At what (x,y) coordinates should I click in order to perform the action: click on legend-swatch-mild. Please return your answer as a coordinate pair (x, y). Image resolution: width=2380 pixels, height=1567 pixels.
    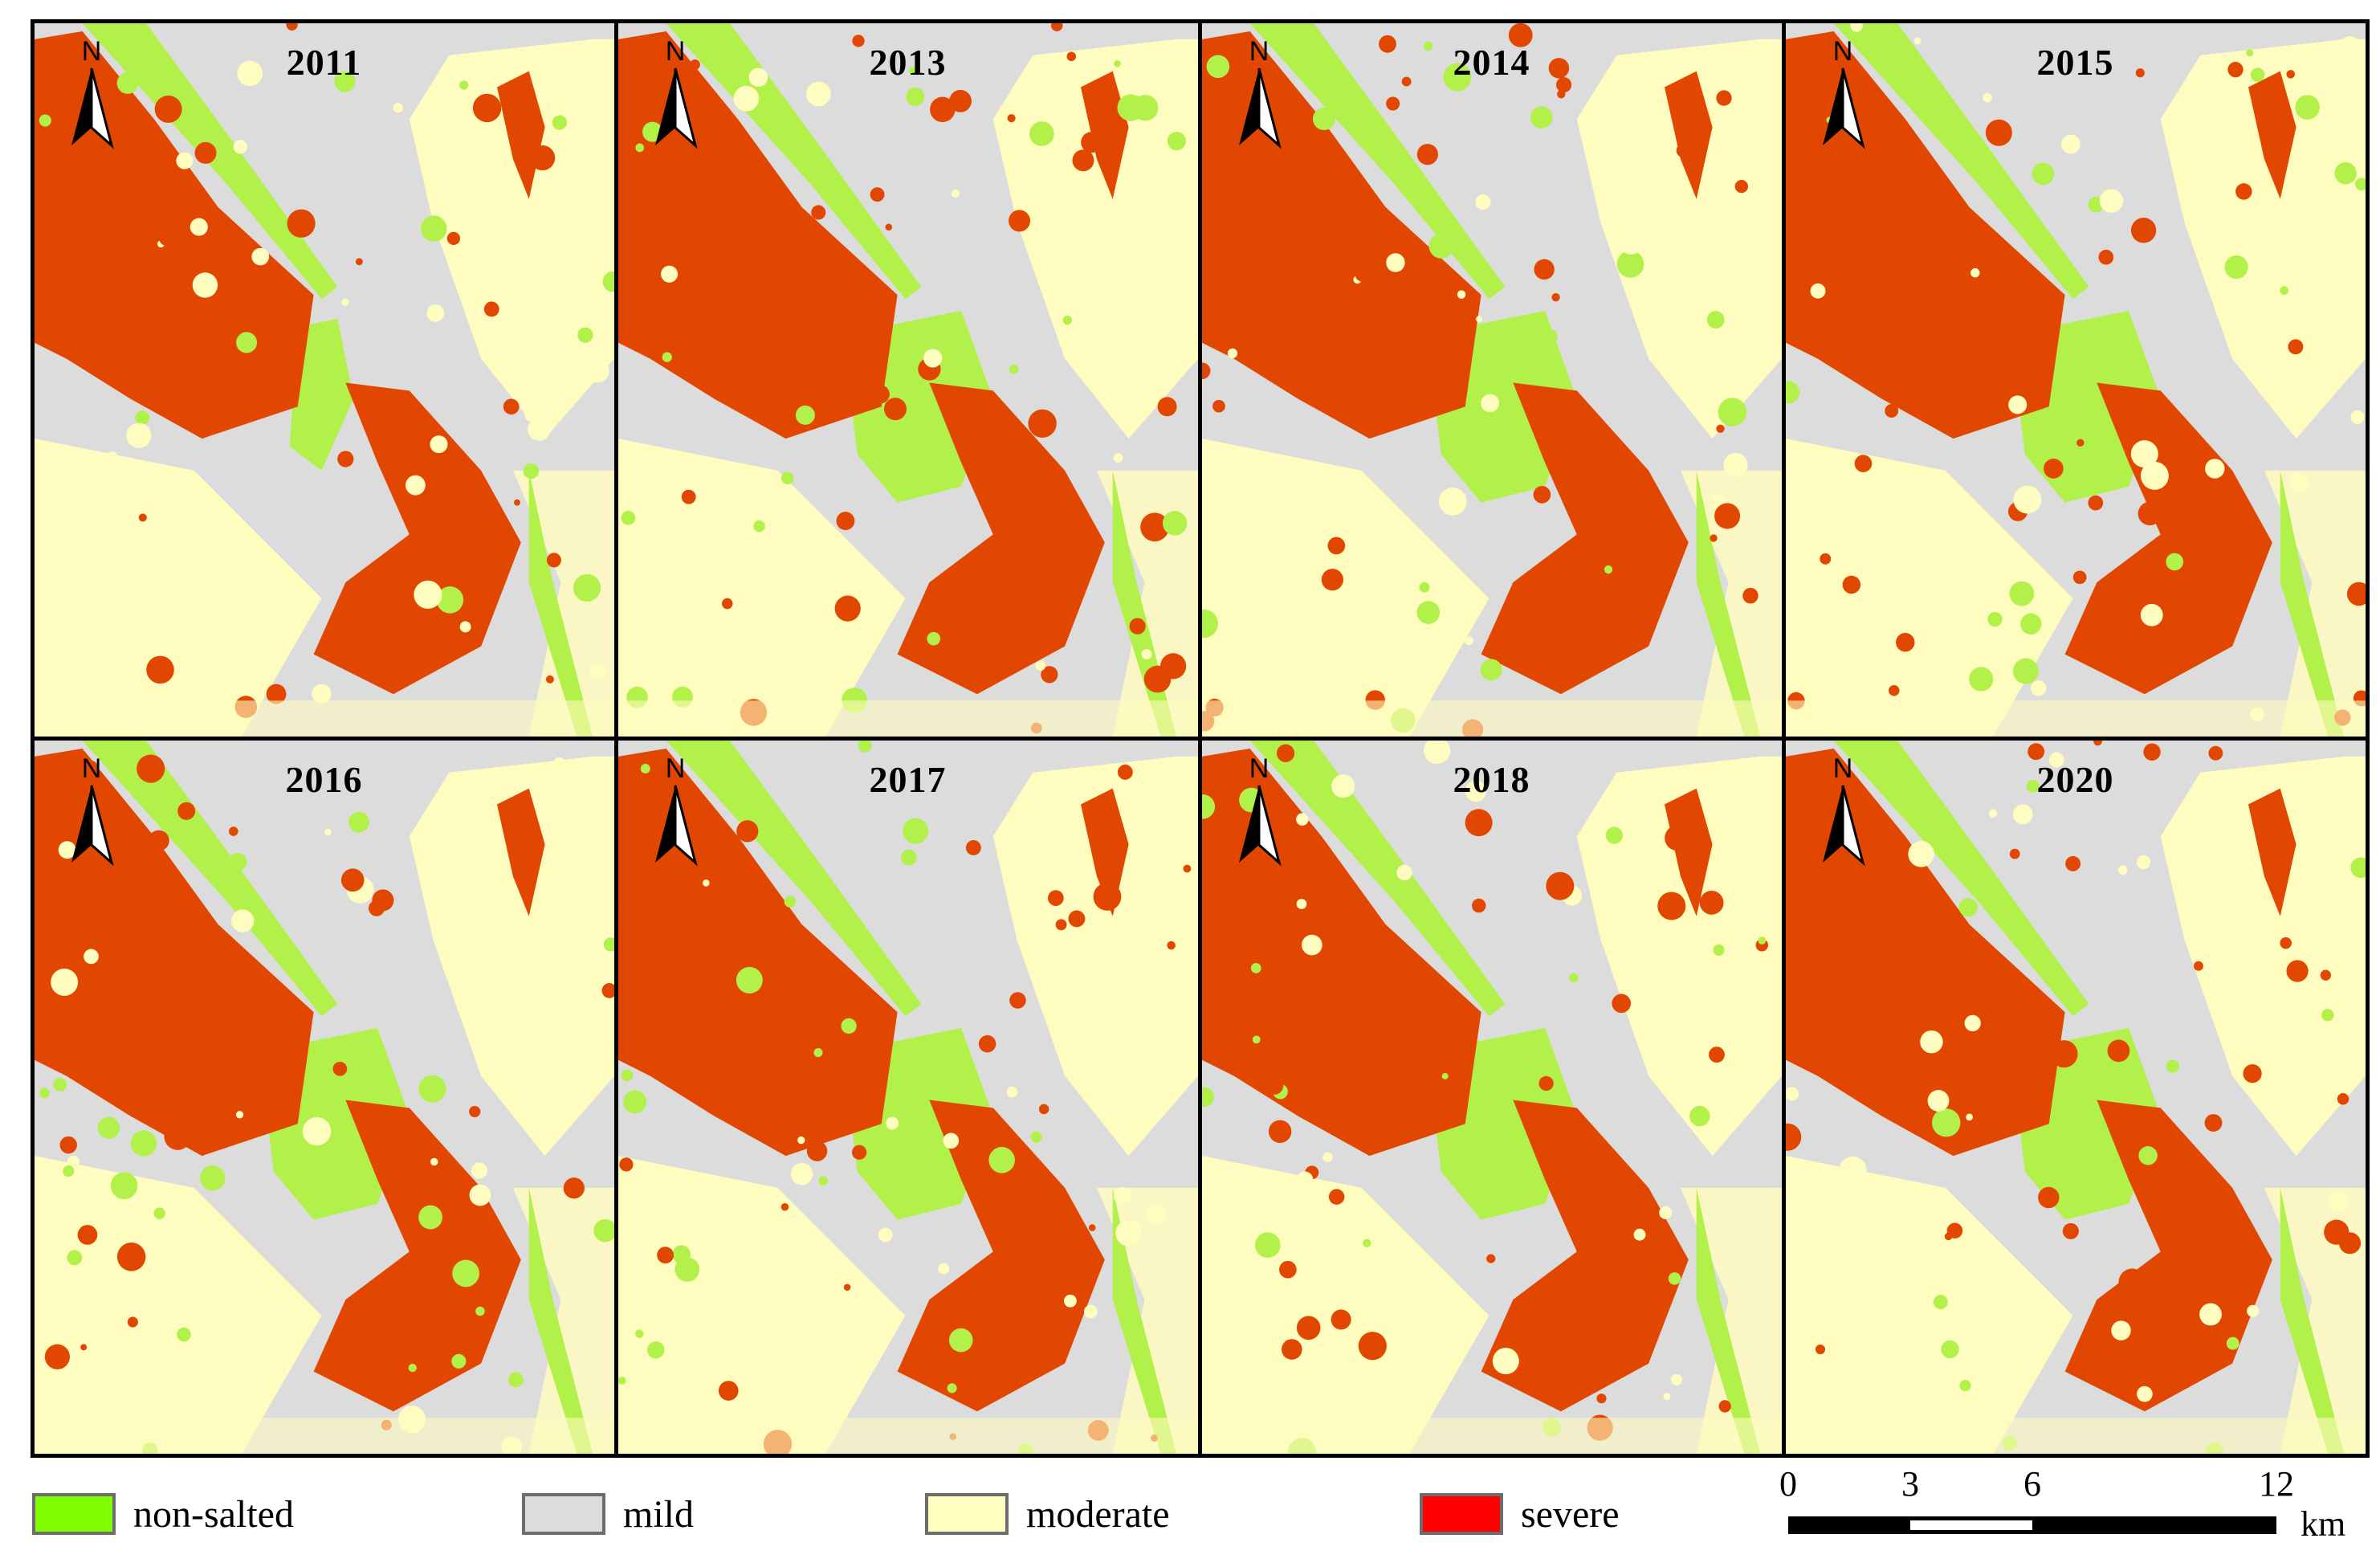
    Looking at the image, I should click on (563, 1514).